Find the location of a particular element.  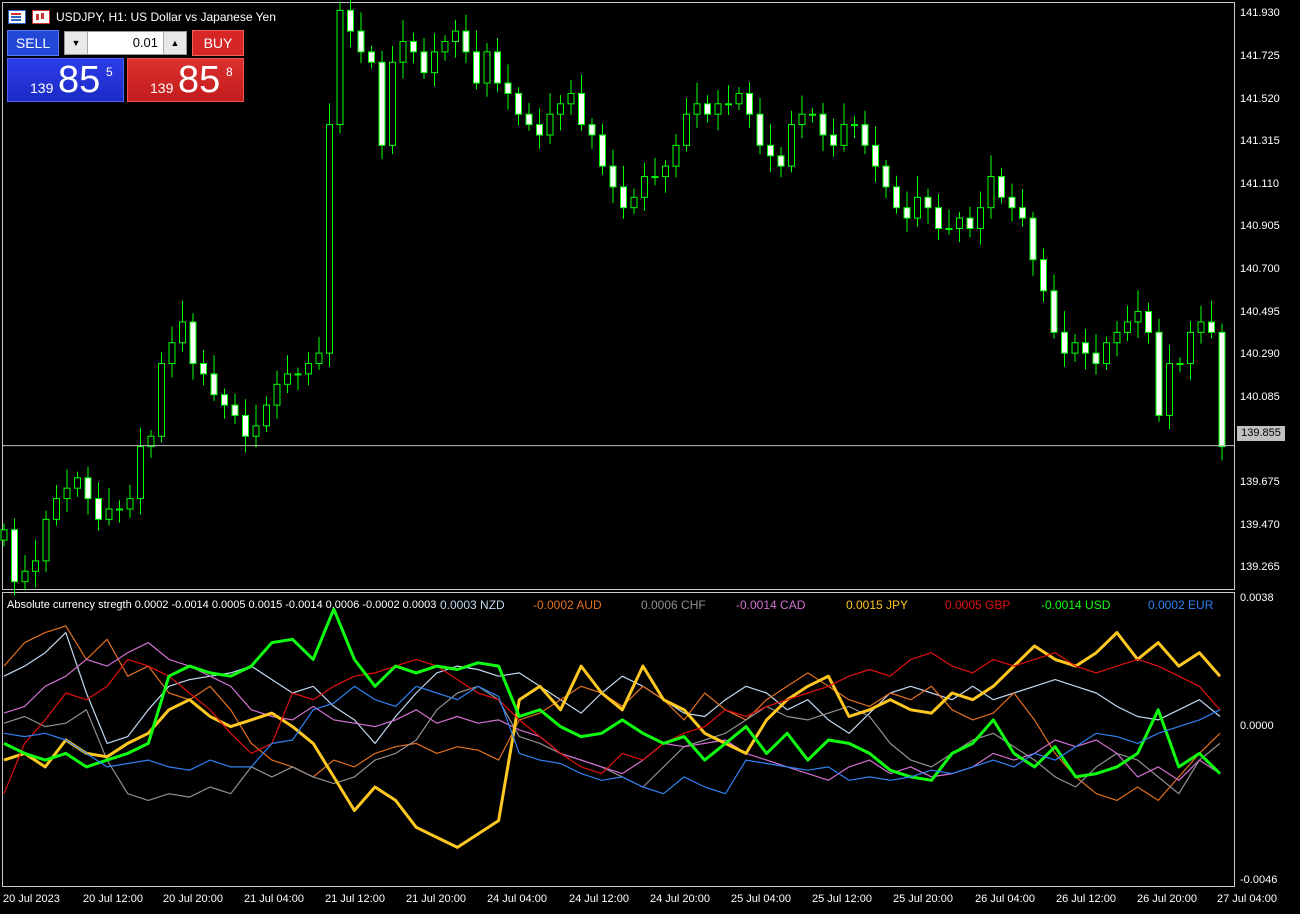

market-watch-icon is located at coordinates (17, 17).